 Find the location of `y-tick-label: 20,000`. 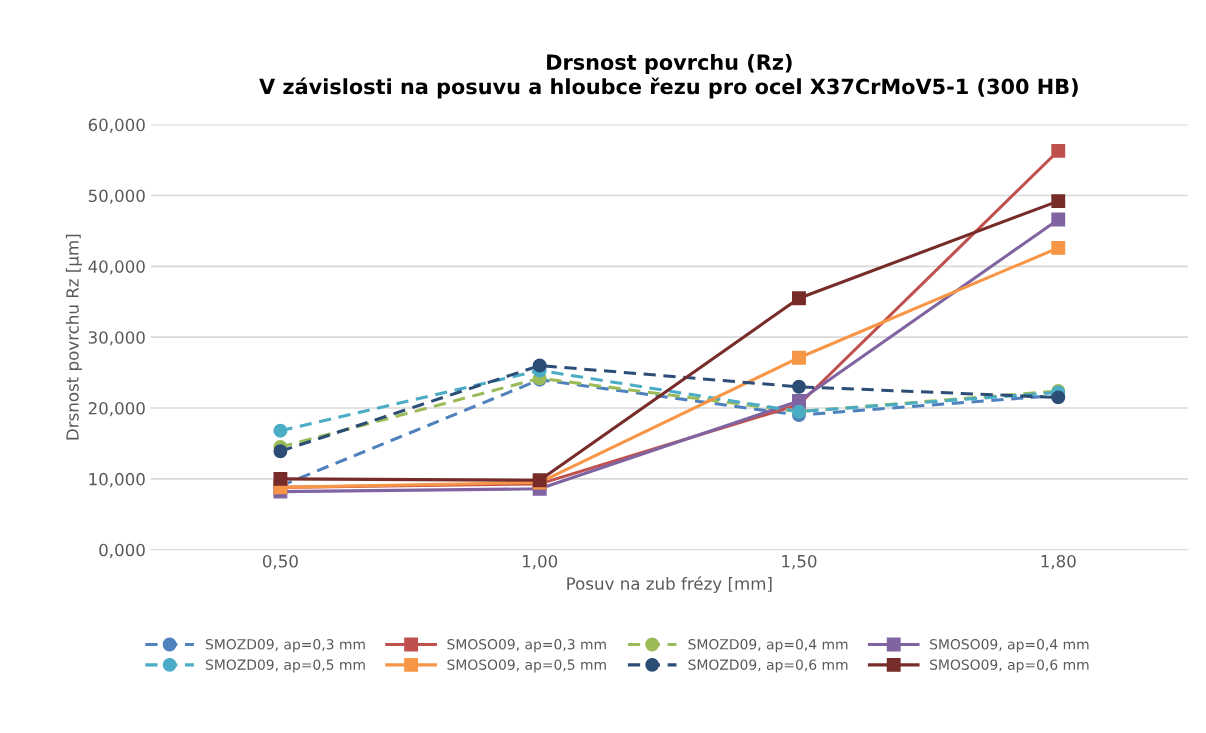

y-tick-label: 20,000 is located at coordinates (116, 409).